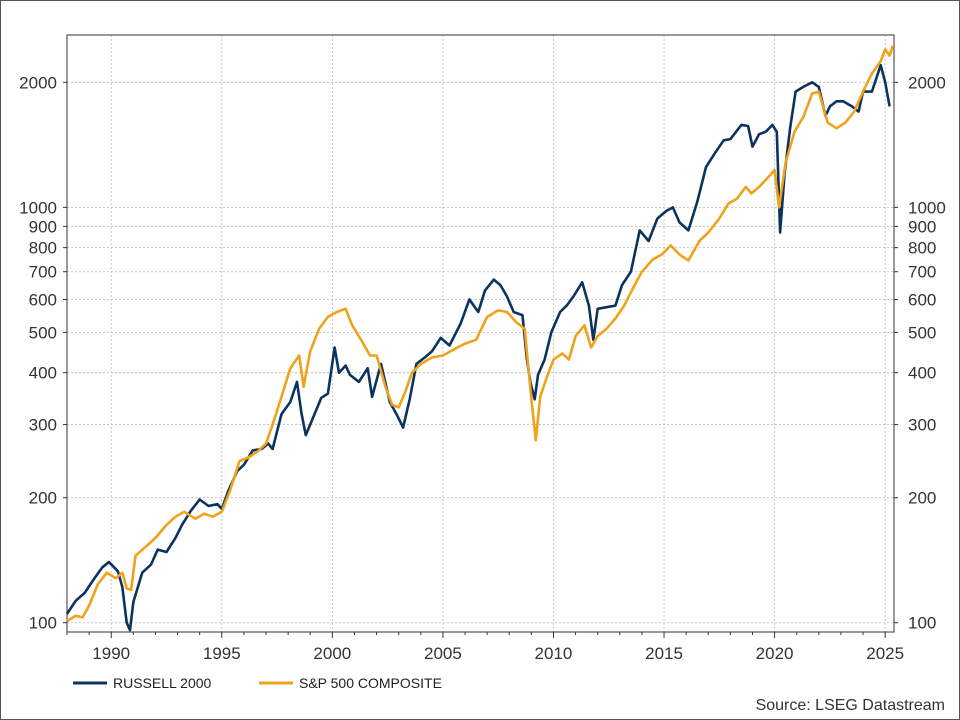 Image resolution: width=960 pixels, height=720 pixels. What do you see at coordinates (332, 653) in the screenshot?
I see `x-tick-label: 2000` at bounding box center [332, 653].